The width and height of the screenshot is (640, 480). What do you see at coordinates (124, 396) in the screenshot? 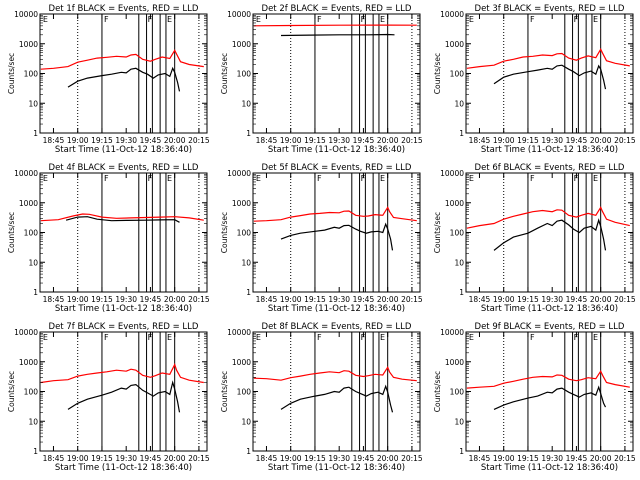
I see `events-series-line` at bounding box center [124, 396].